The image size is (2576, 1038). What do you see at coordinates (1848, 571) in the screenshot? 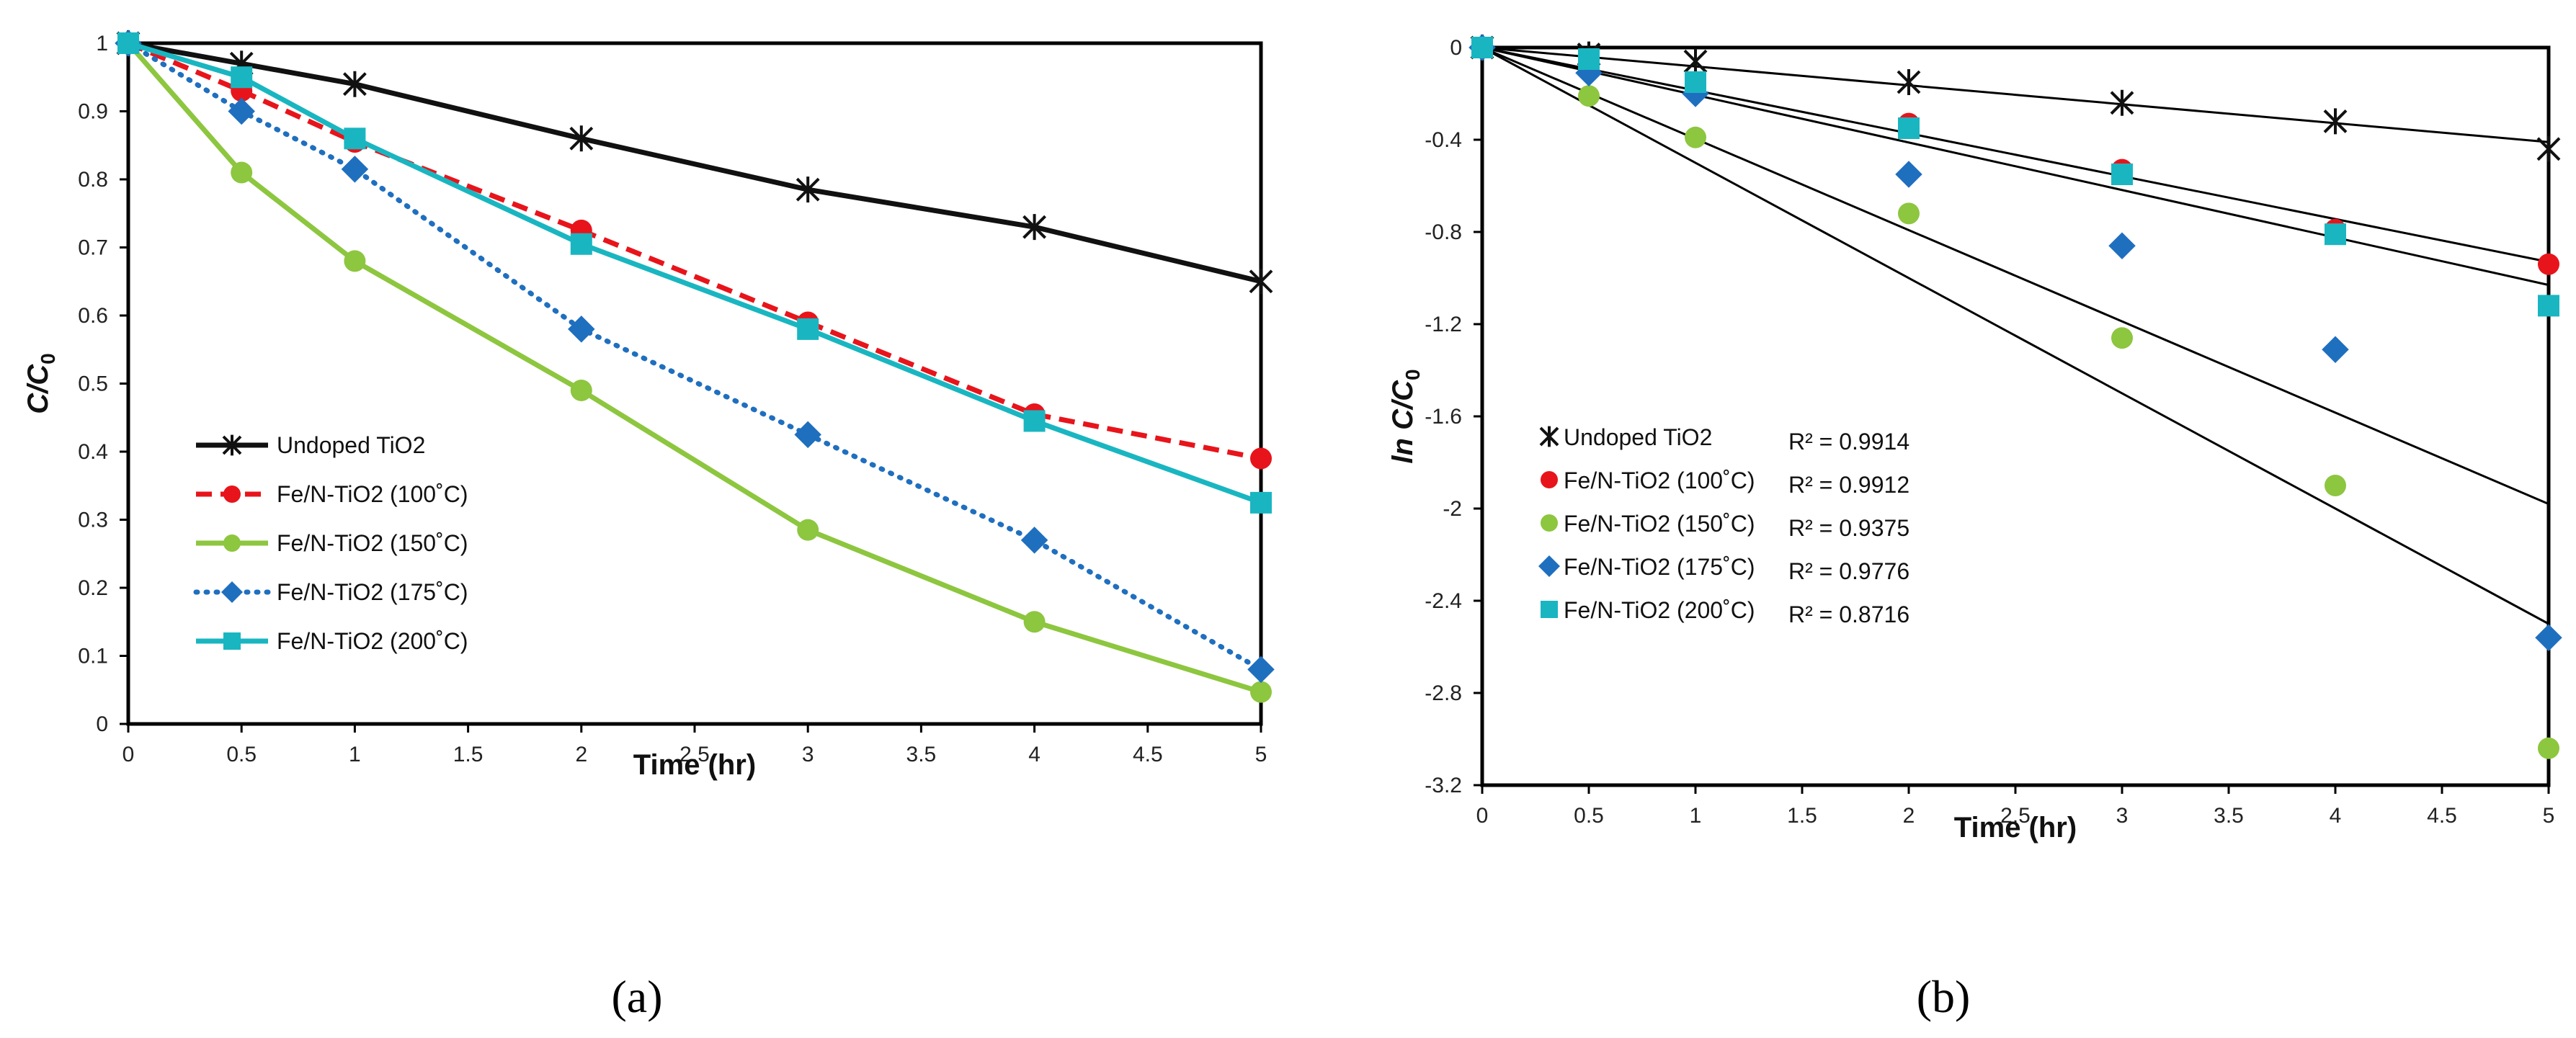
I see `chart-b-r-squared: R² = 0.9776` at bounding box center [1848, 571].